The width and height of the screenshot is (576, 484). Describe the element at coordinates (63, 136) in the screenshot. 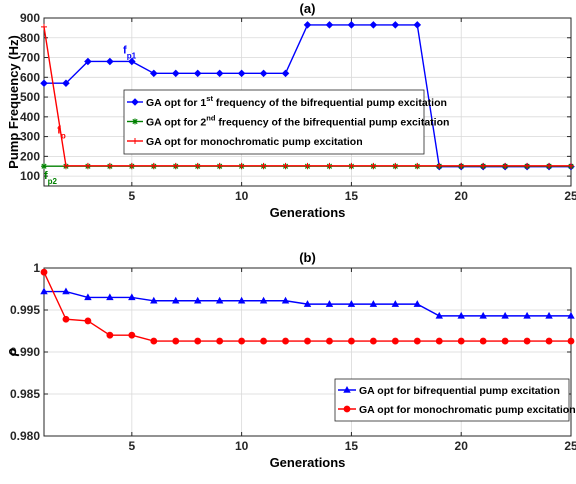

I see `annotation-subscript: p` at that location.